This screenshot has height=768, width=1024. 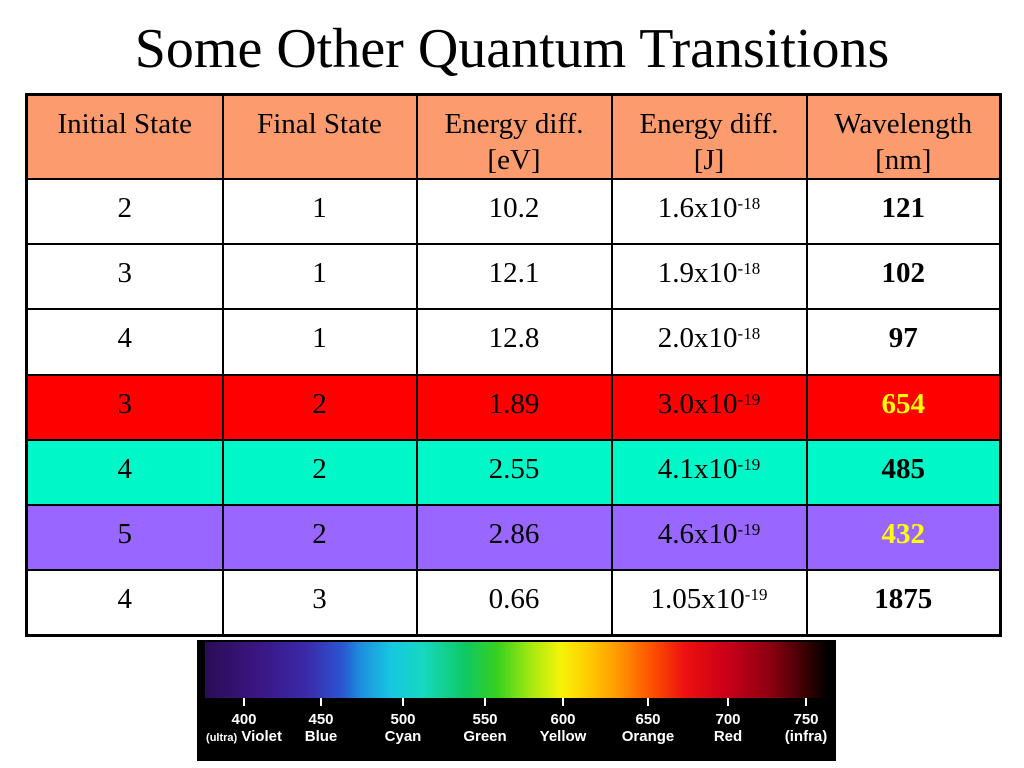 I want to click on header-energy-ev: Energy diff. [eV], so click(x=514, y=136).